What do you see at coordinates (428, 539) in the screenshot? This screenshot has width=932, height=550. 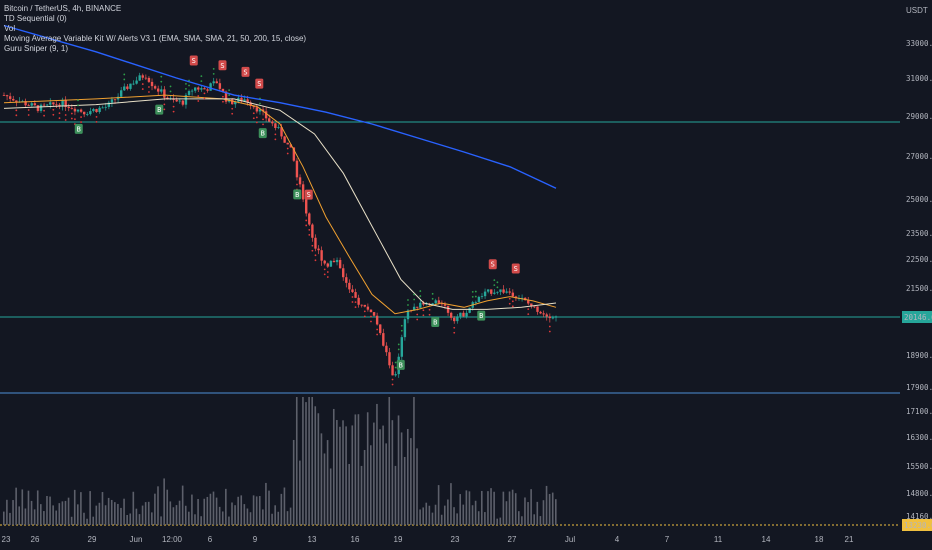 I see `time-axis: 23 26 29 Jun 12:00 6 9 13 16 19 23 27 Jul 4 7 11 14 18 21` at bounding box center [428, 539].